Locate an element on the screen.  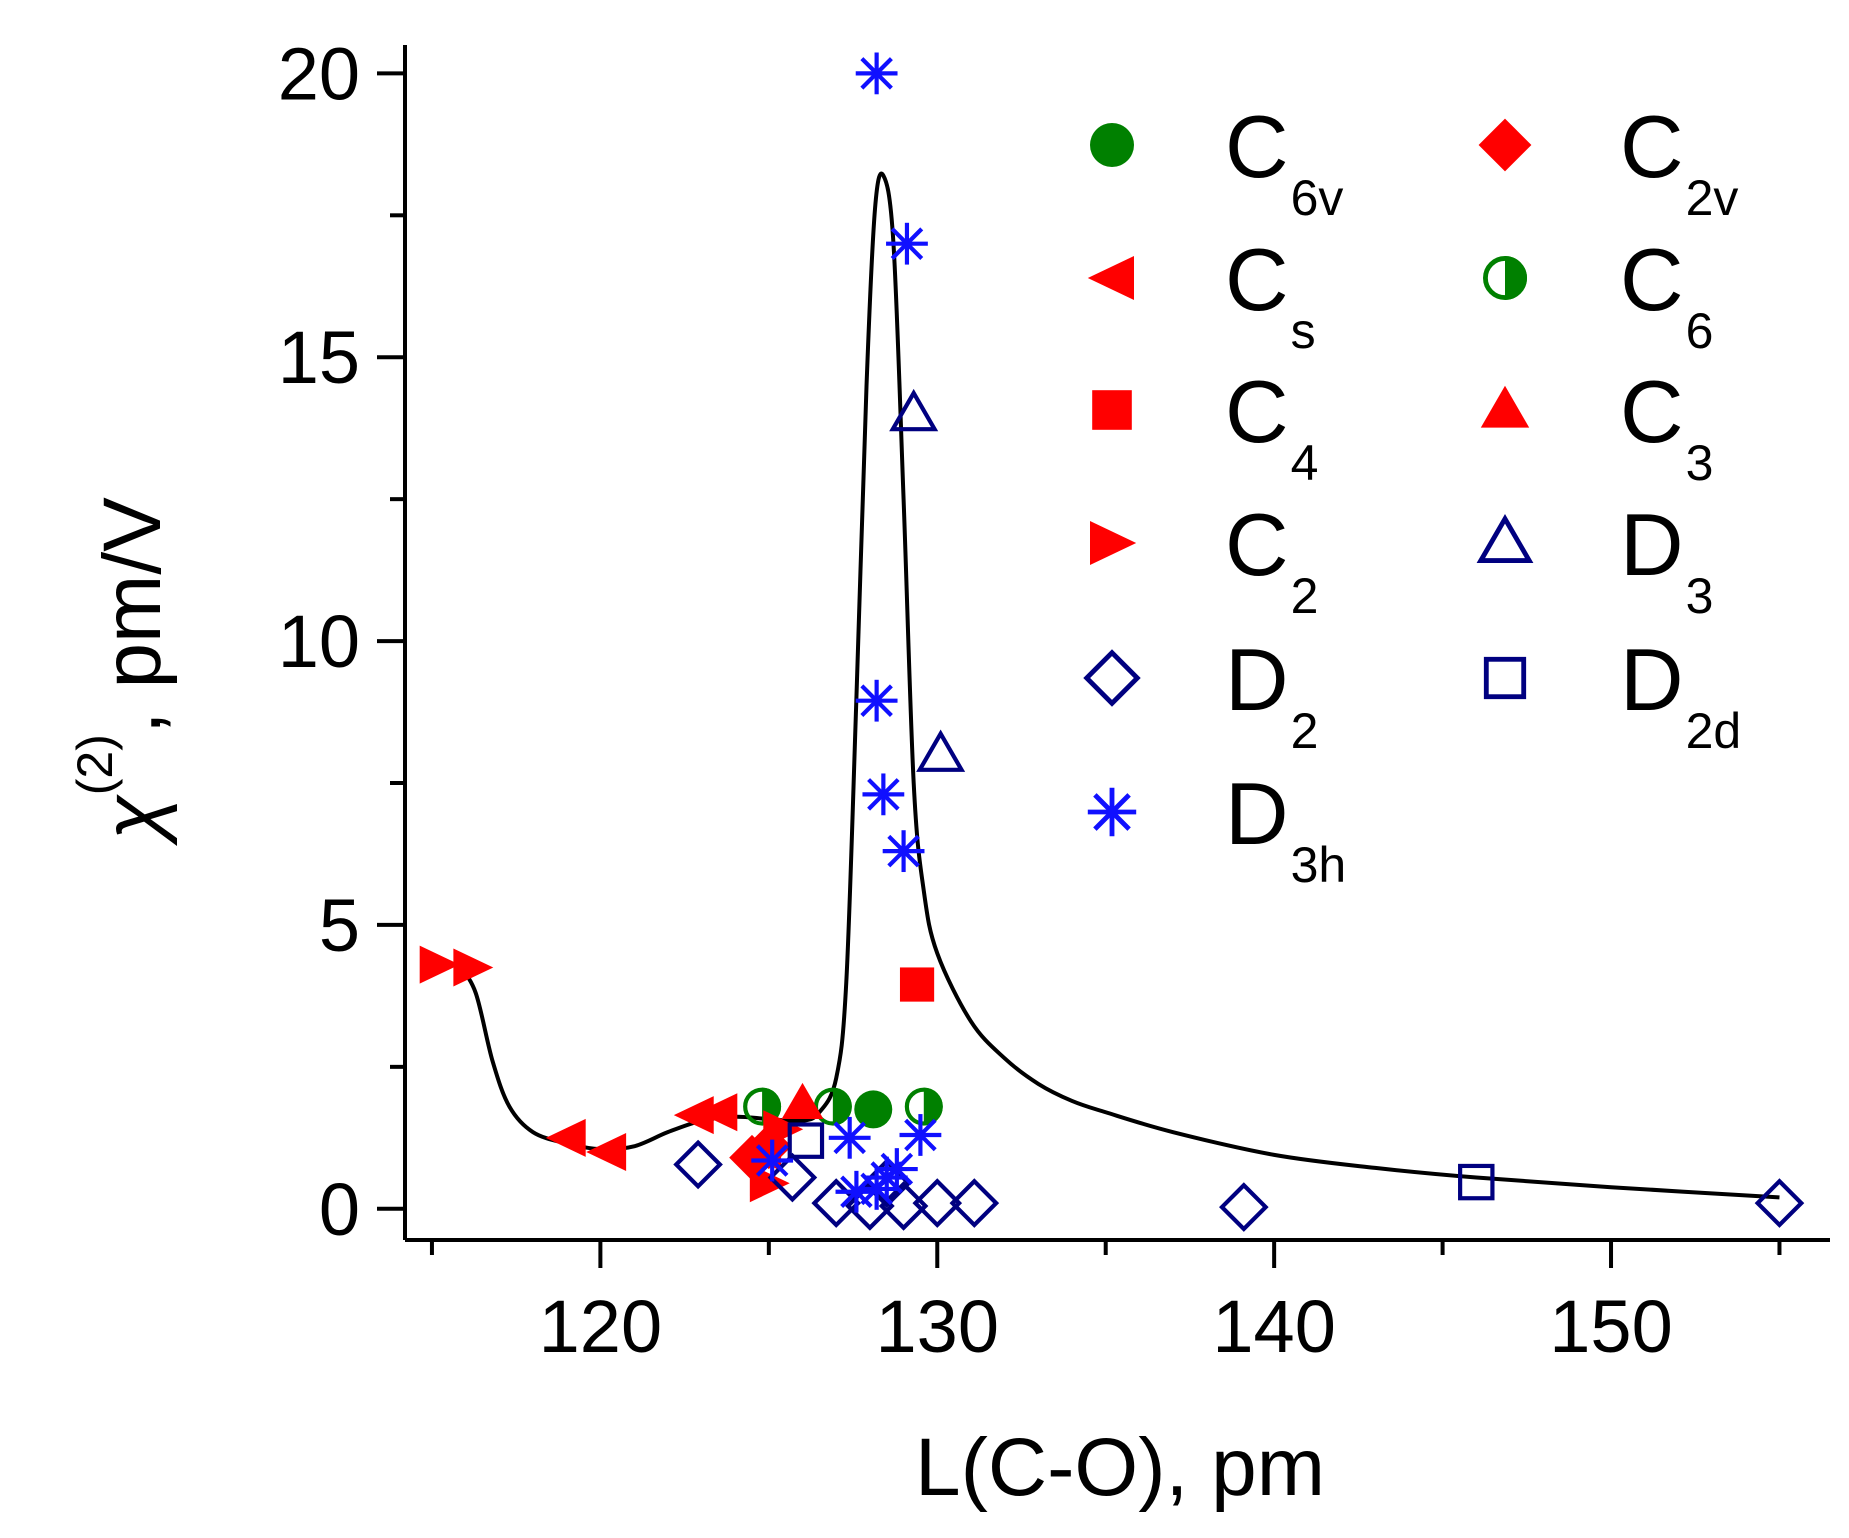
legend-marker-c2v is located at coordinates (1505, 145).